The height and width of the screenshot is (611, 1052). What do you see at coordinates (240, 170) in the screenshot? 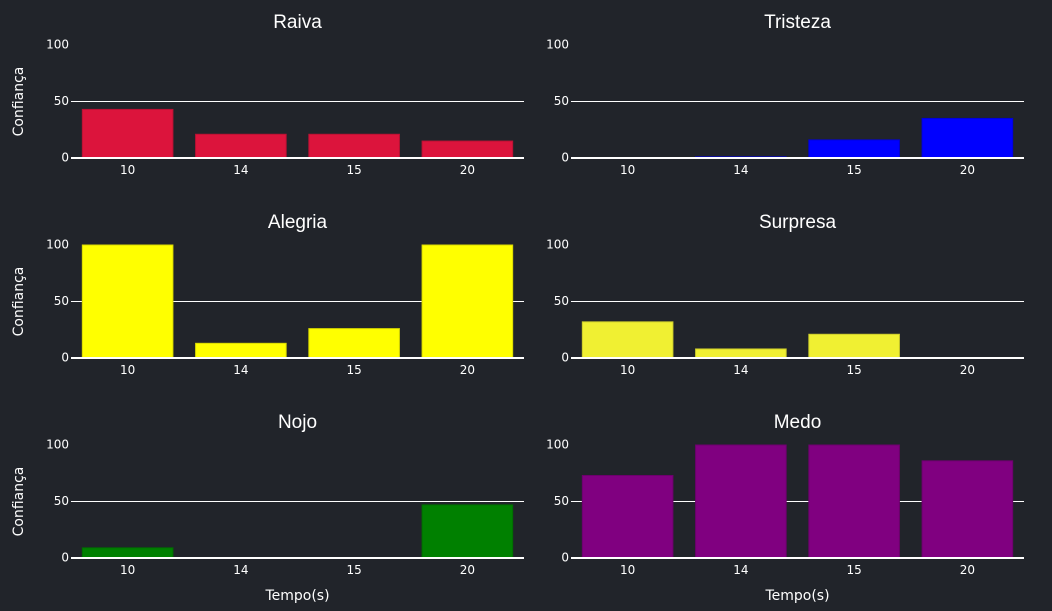
I see `x-tick-label-raiva-14: 14` at bounding box center [240, 170].